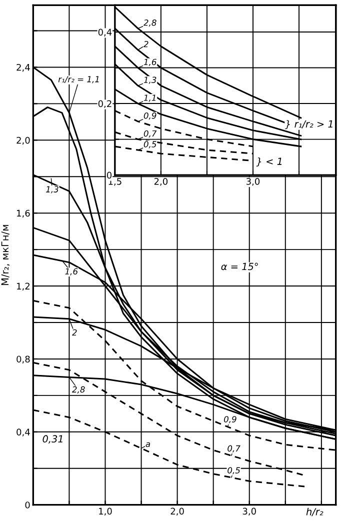  What do you see at coordinates (23, 68) in the screenshot?
I see `y-tick-label: 2,4` at bounding box center [23, 68].